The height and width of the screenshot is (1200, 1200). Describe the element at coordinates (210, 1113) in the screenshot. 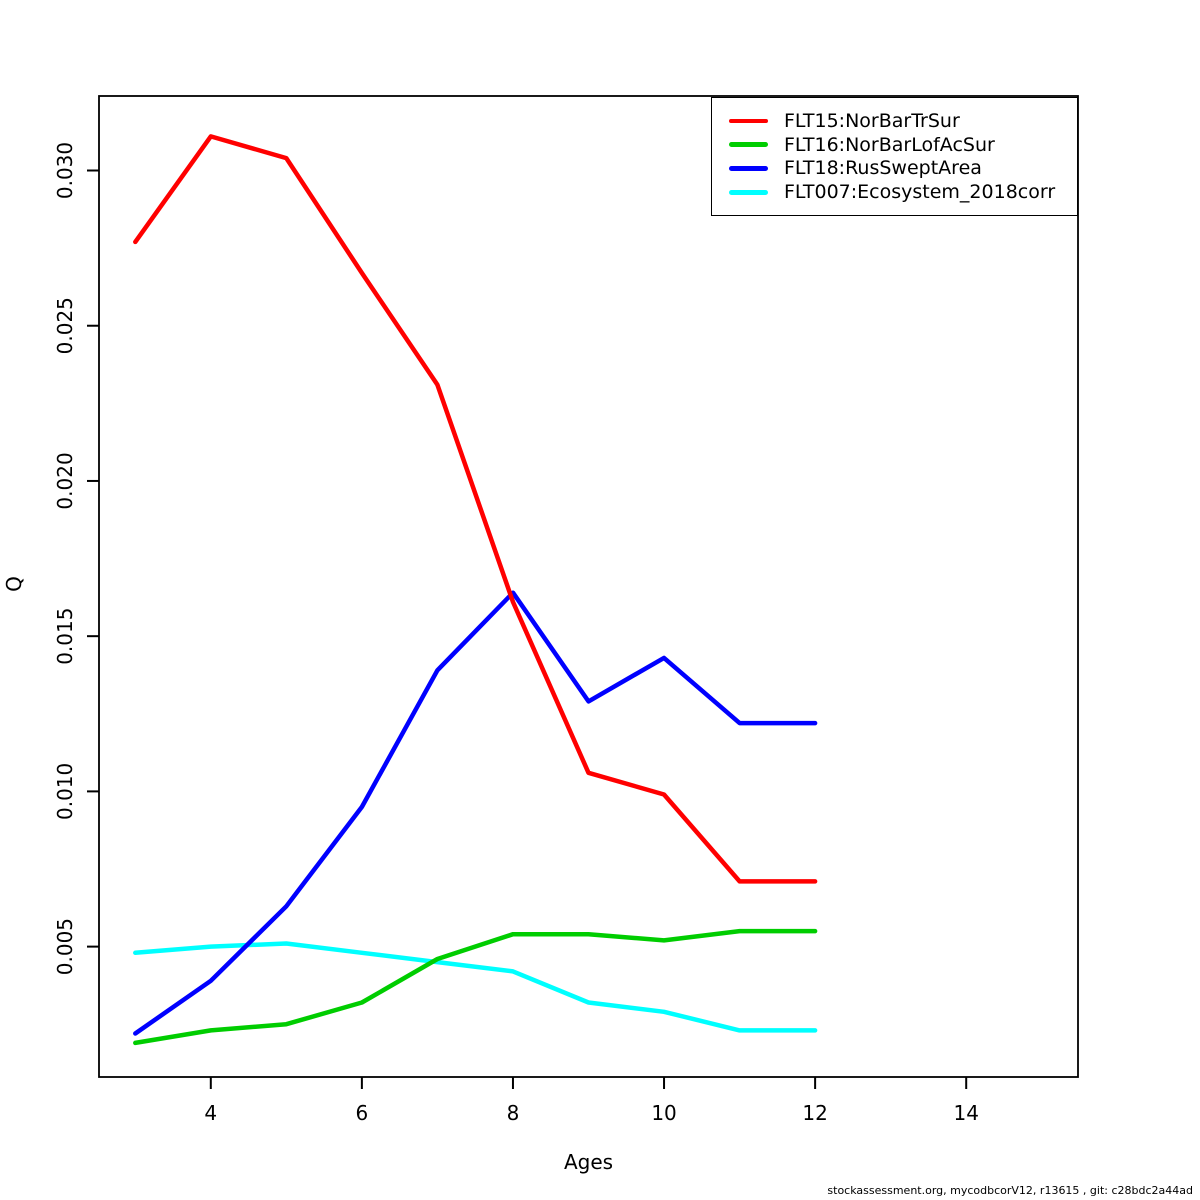

I see `x-axis-tick-label: 4` at that location.